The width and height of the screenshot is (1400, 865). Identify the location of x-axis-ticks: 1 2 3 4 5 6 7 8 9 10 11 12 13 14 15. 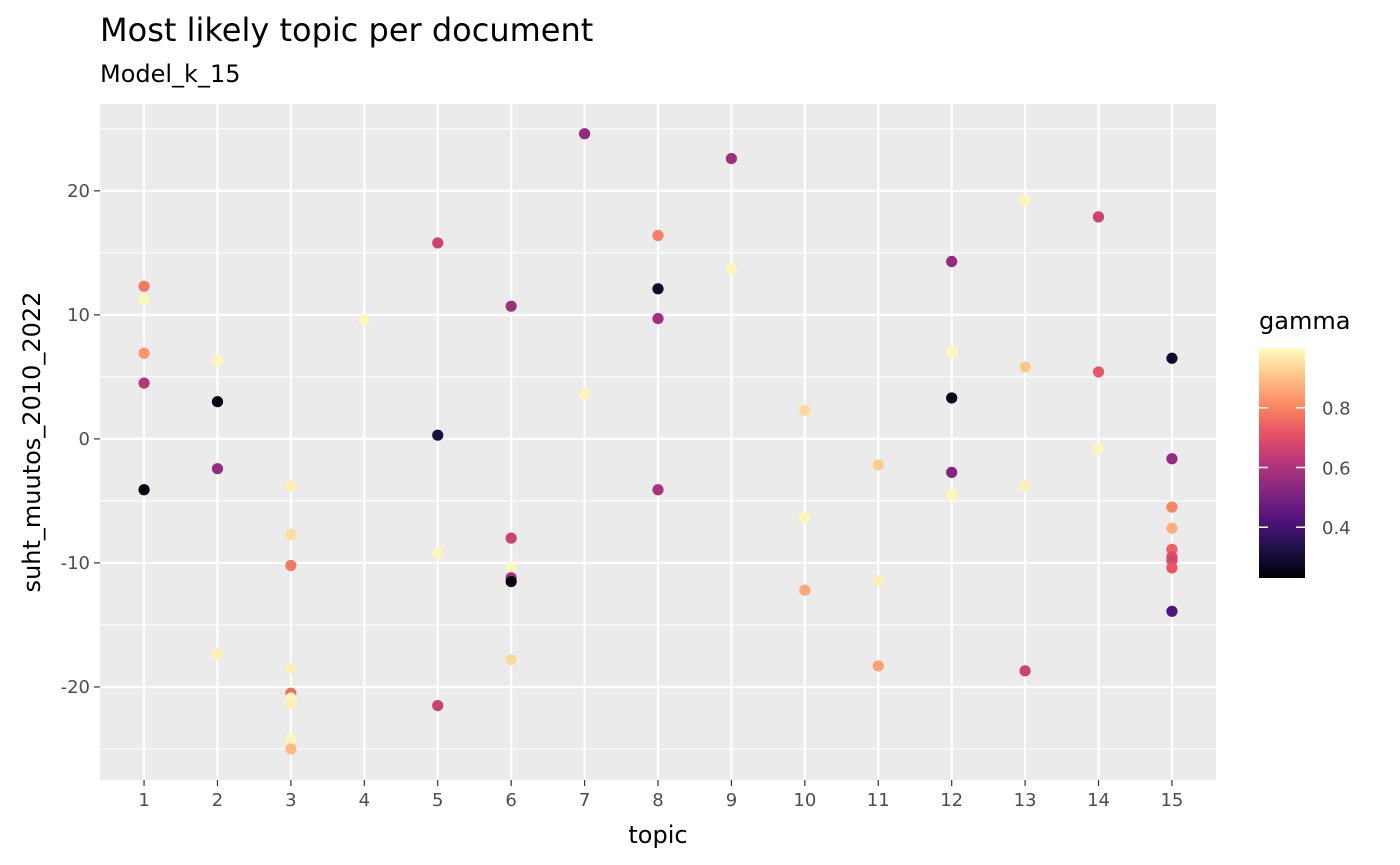
(660, 795).